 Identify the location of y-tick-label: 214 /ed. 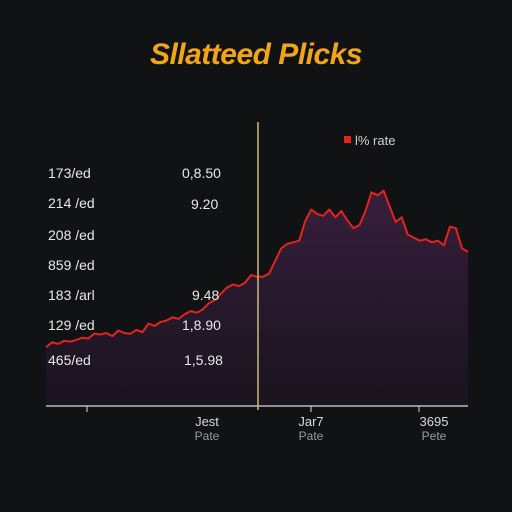
(71, 203).